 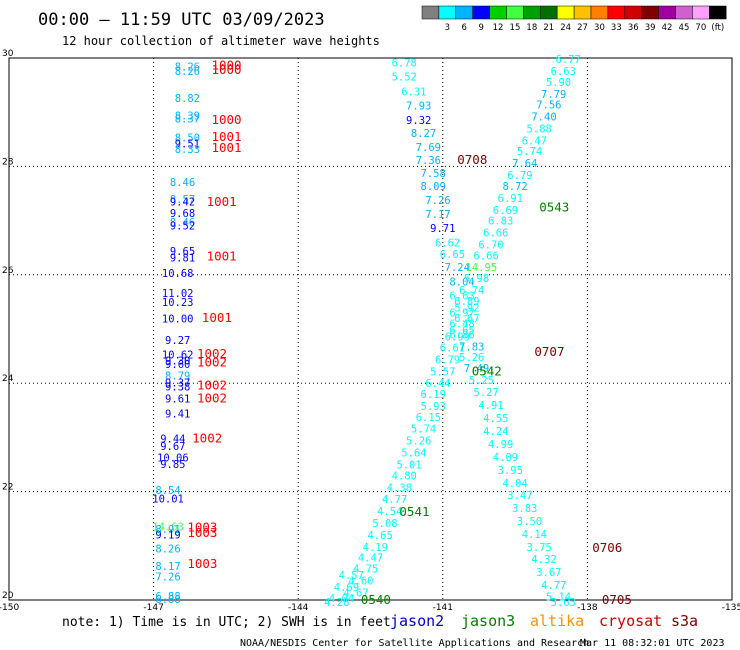 What do you see at coordinates (482, 268) in the screenshot?
I see `wave-height-value: 14.95` at bounding box center [482, 268].